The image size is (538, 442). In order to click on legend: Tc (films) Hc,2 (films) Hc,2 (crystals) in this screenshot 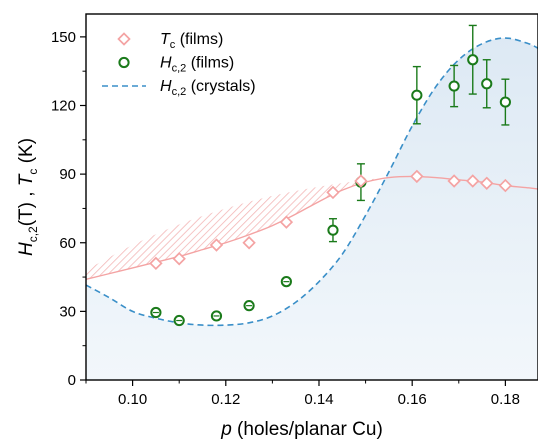, I will do `click(179, 64)`.